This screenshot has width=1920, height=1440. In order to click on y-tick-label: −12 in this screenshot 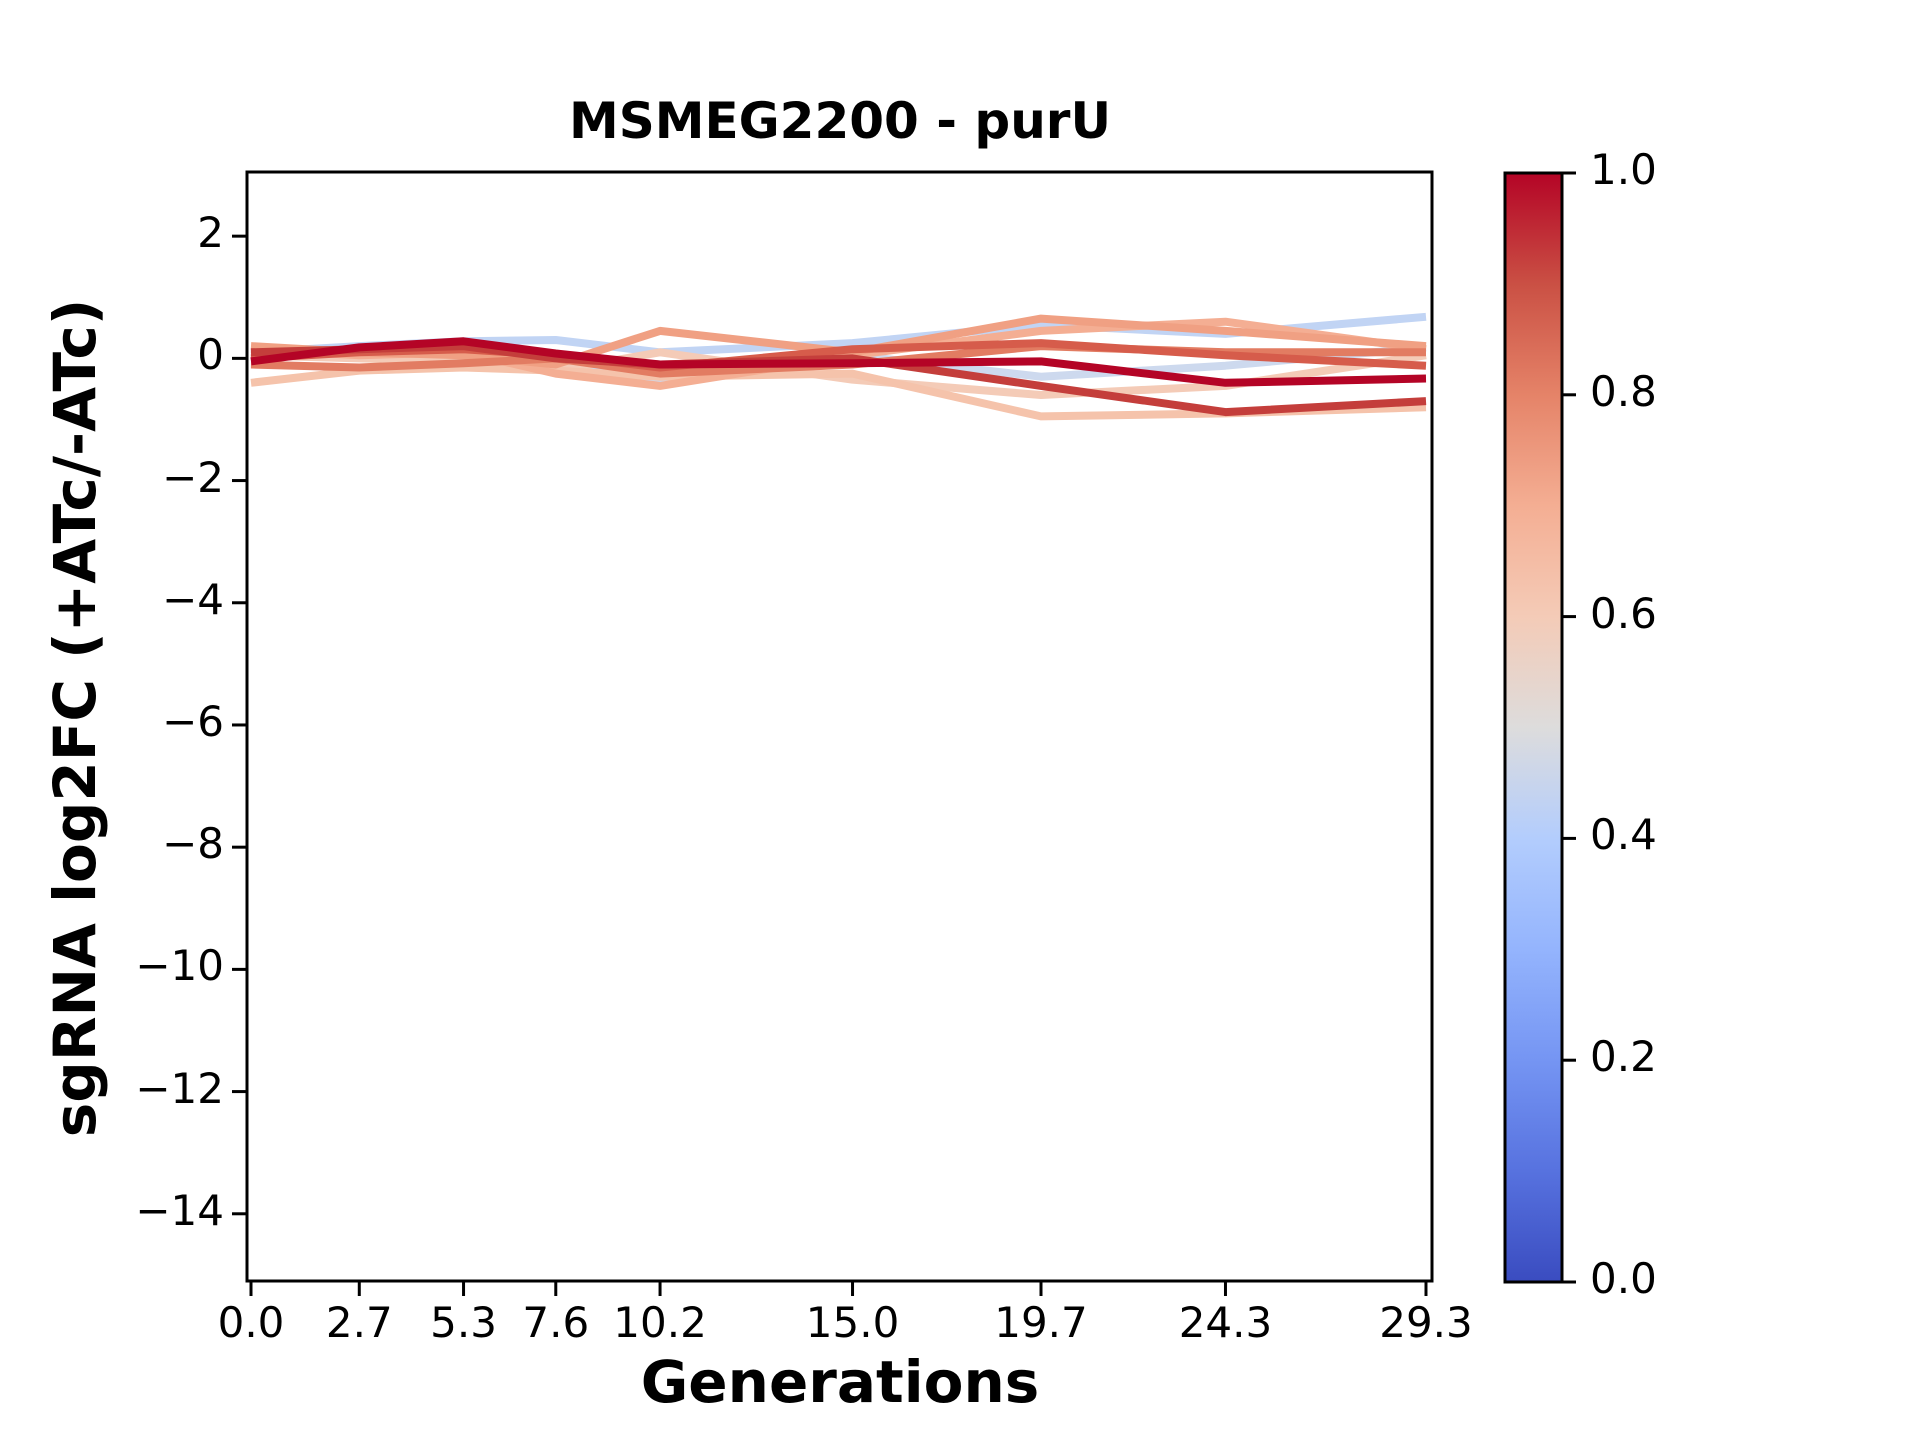, I will do `click(179, 1088)`.